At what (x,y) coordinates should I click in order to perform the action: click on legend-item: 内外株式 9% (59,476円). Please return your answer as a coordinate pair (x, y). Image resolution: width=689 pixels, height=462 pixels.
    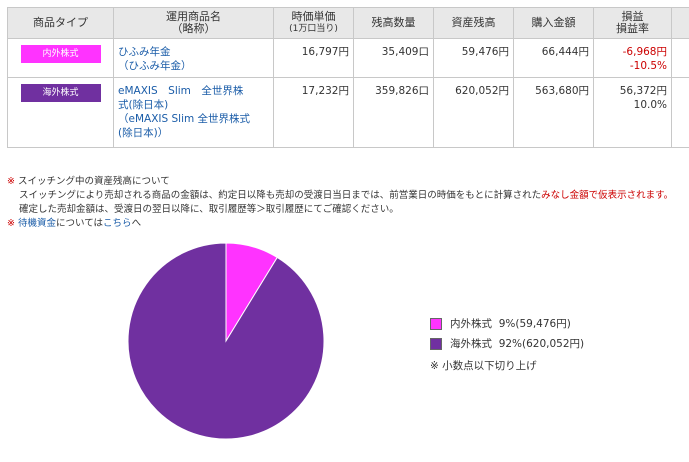
    Looking at the image, I should click on (507, 324).